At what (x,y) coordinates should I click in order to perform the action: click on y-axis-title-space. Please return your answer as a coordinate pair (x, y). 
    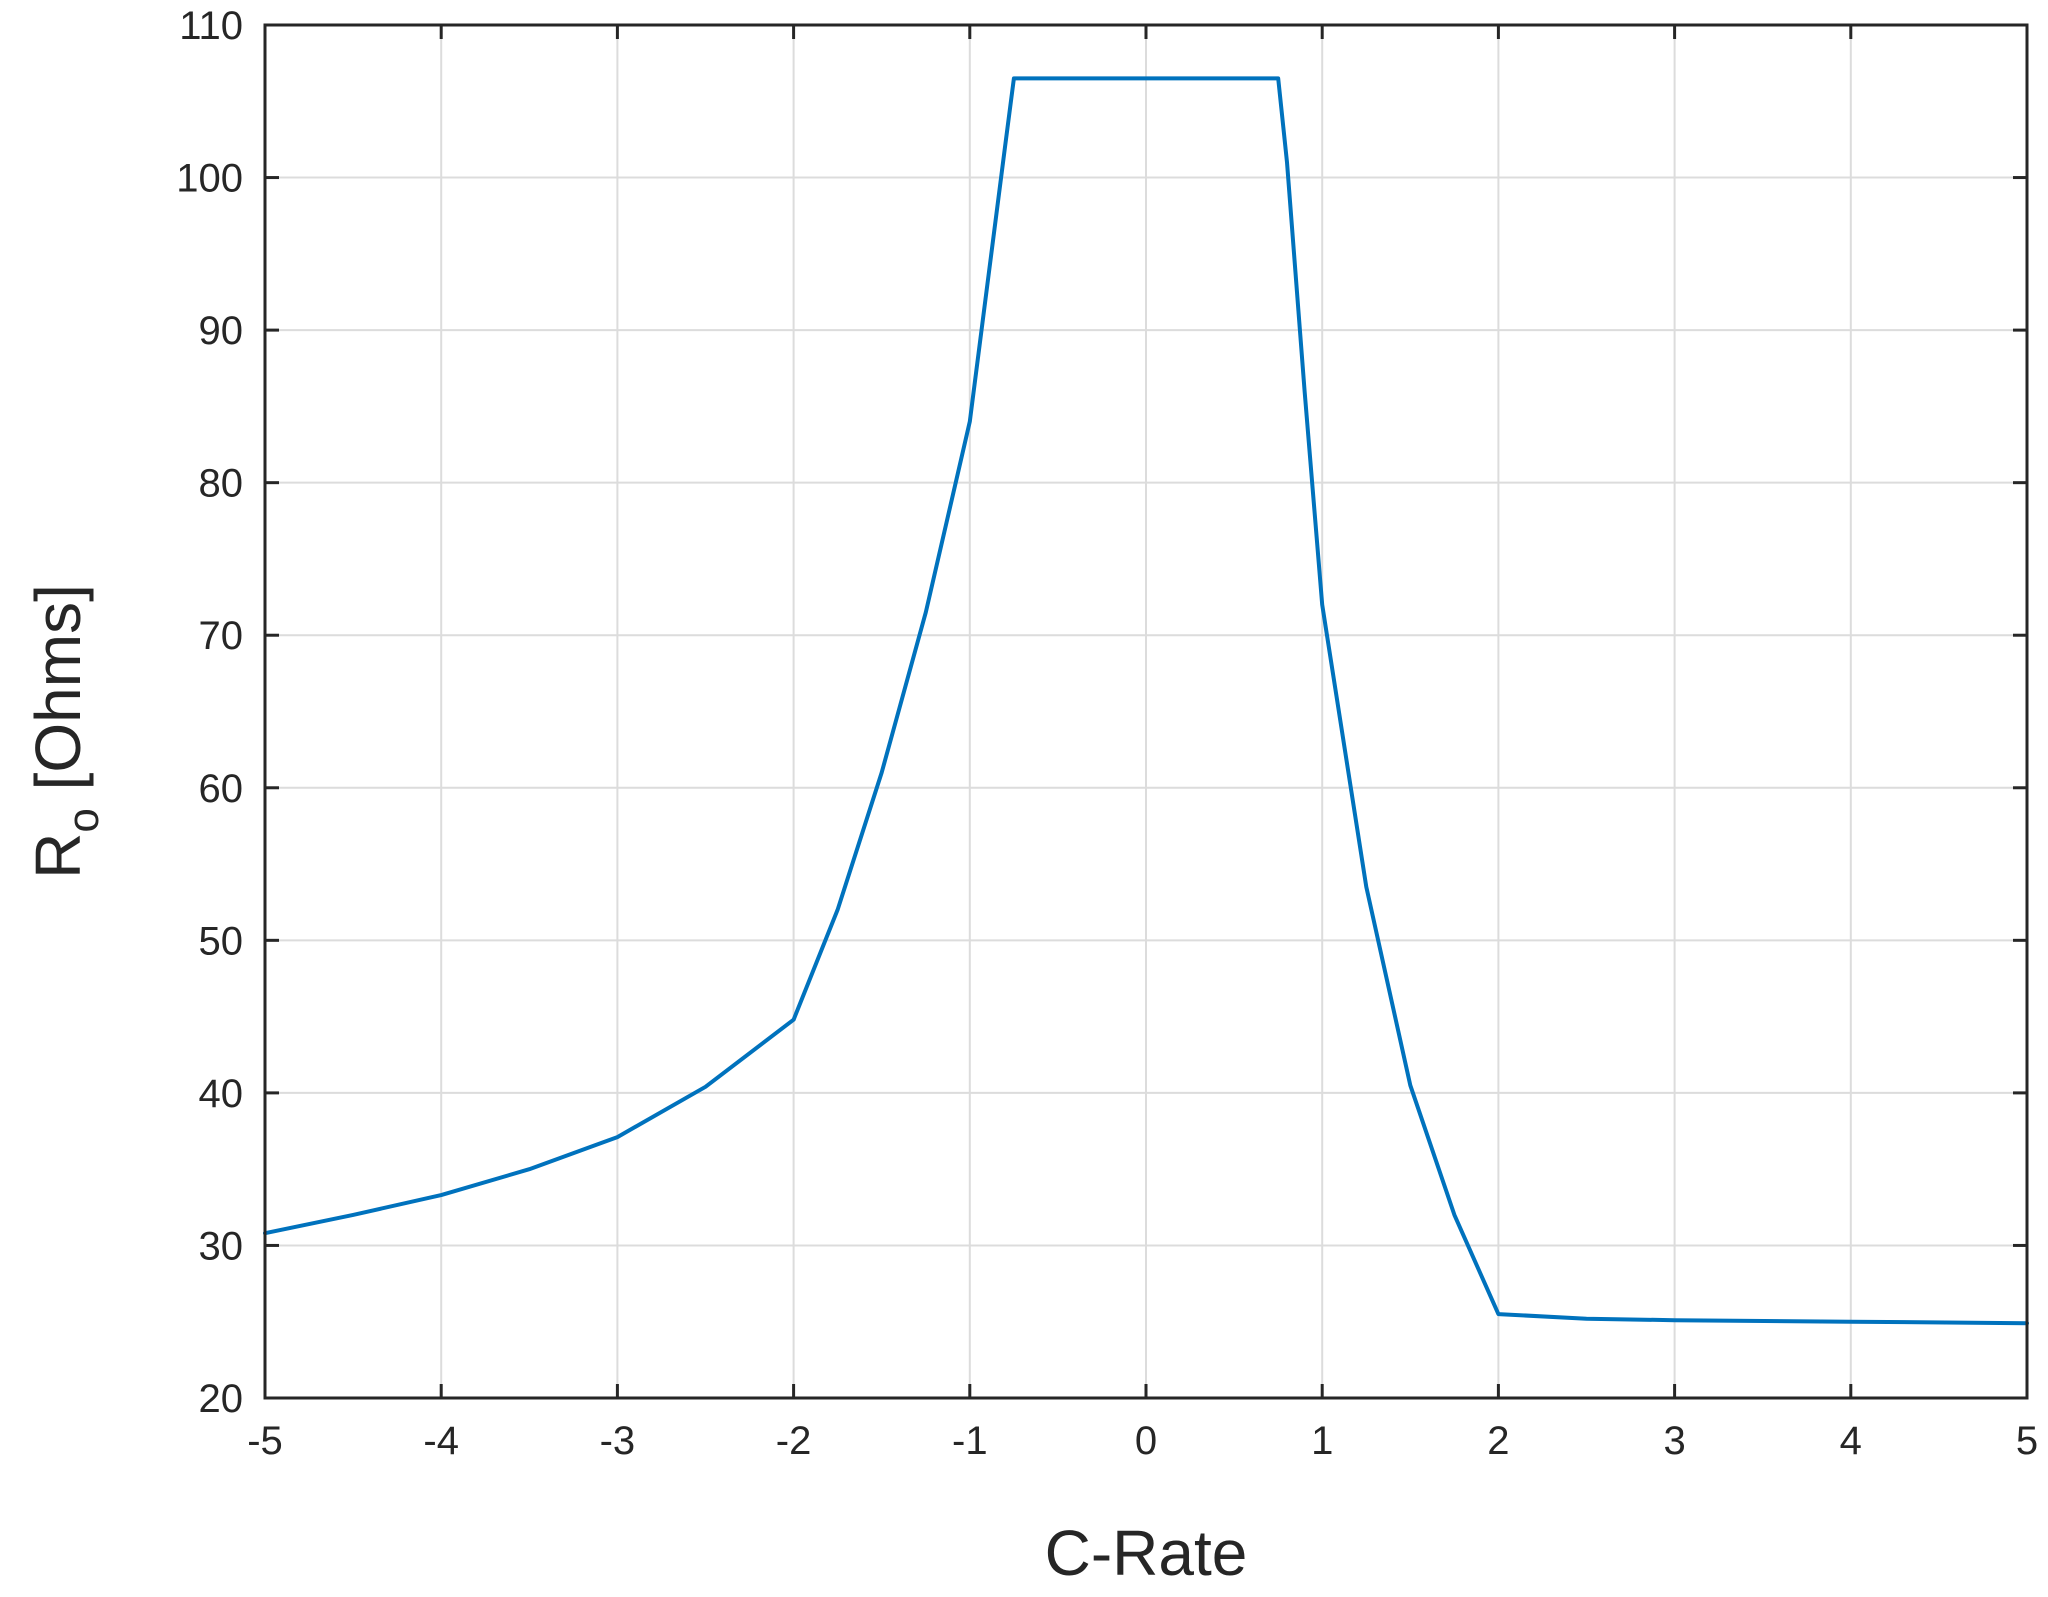
    Looking at the image, I should click on (58, 799).